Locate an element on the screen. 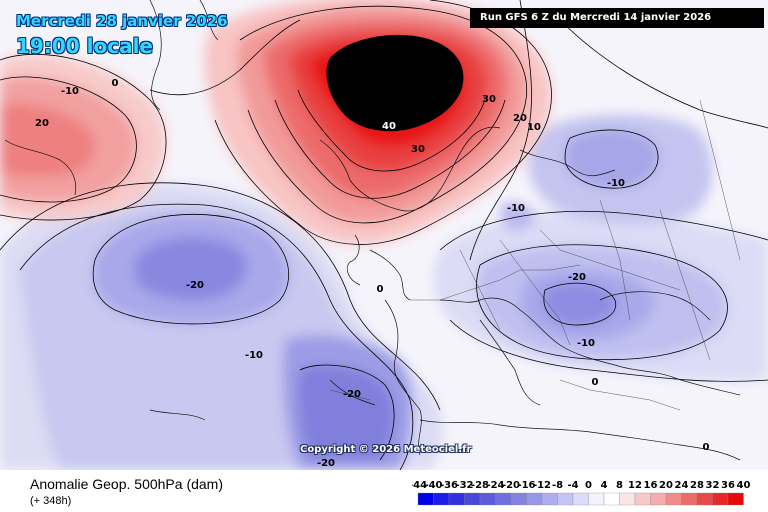 This screenshot has height=512, width=768. forecast-date: Mercredi 28 janvier 2026 is located at coordinates (122, 21).